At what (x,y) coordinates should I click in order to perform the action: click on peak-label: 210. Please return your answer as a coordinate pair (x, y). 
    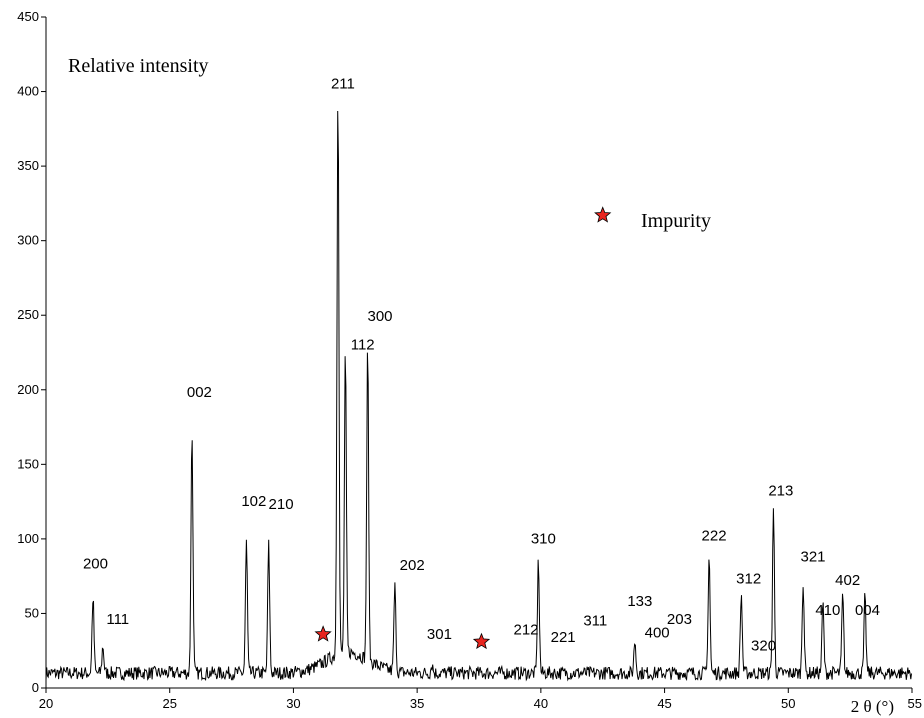
    Looking at the image, I should click on (281, 504).